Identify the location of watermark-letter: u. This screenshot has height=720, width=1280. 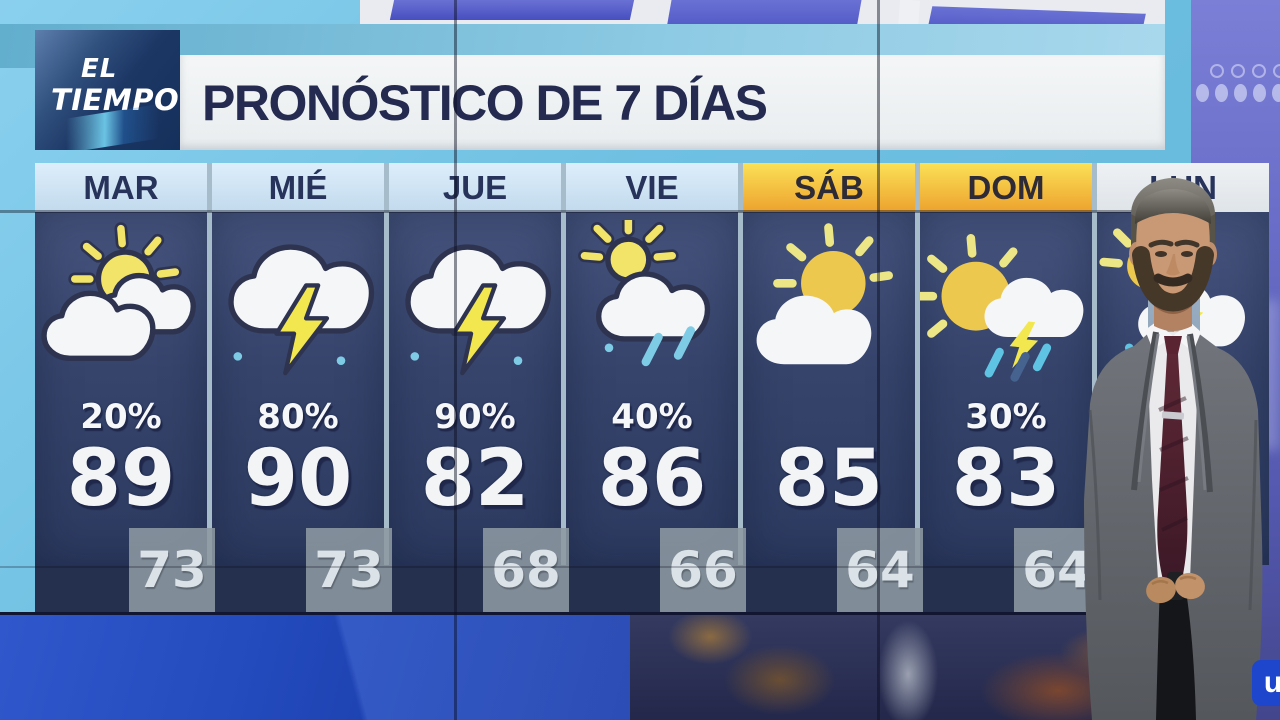
(1271, 682).